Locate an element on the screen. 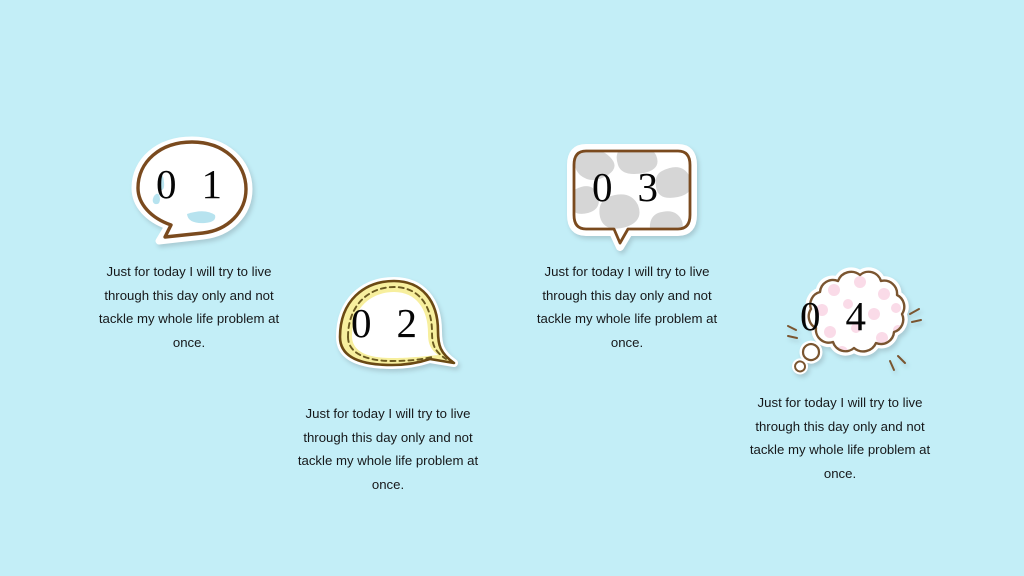  item-number-02: 0 2 is located at coordinates (388, 323).